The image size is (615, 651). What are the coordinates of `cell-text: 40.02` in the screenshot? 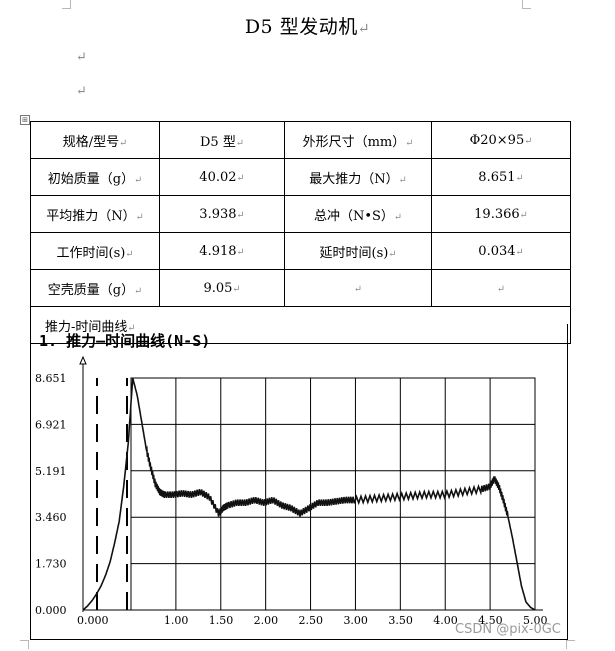 It's located at (218, 177).